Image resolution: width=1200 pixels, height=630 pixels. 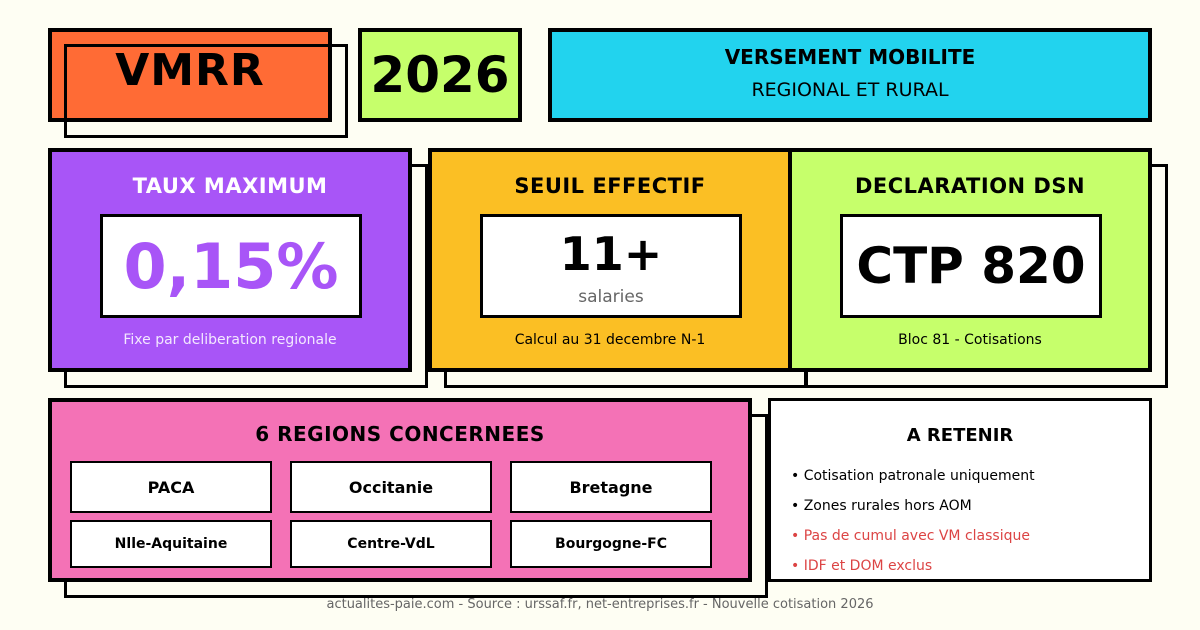 What do you see at coordinates (400, 434) in the screenshot?
I see `regions-title: 6 REGIONS CONCERNEES` at bounding box center [400, 434].